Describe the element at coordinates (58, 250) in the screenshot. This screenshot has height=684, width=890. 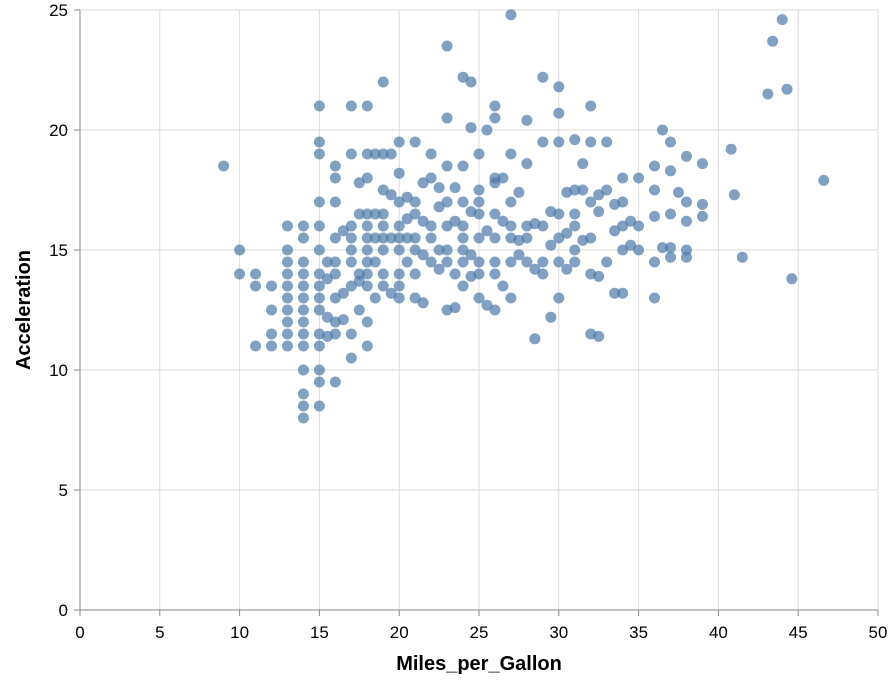
I see `y-tick-label: 15` at that location.